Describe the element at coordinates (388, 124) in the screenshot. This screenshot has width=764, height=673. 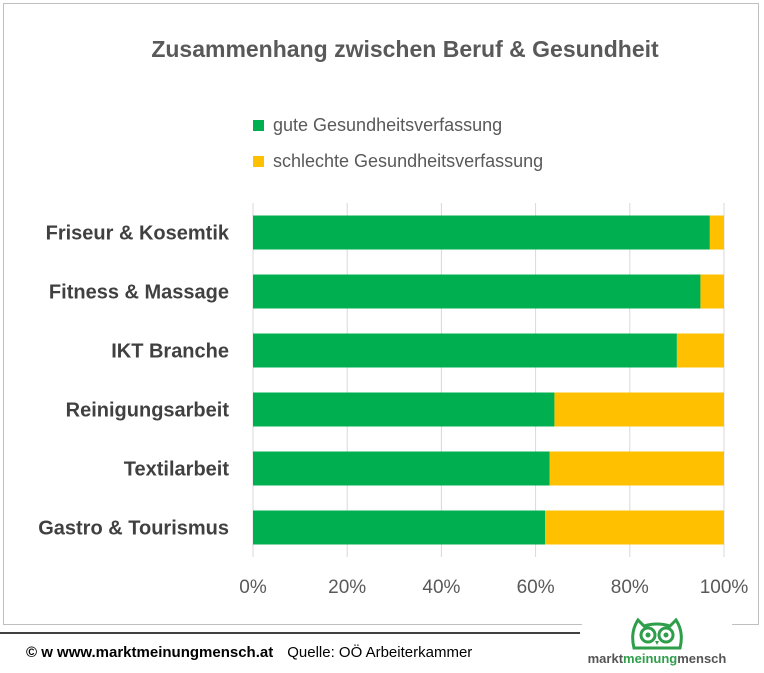
I see `legend-label-good: gute Gesundheitsverfassung` at that location.